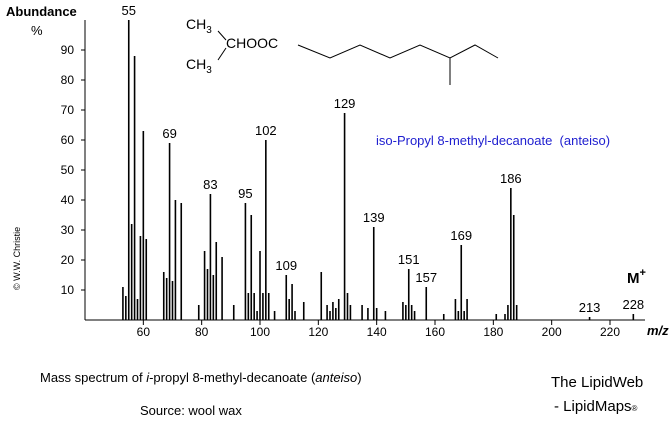 Image resolution: width=671 pixels, height=425 pixels. What do you see at coordinates (68, 290) in the screenshot?
I see `y-tick-label: 10` at bounding box center [68, 290].